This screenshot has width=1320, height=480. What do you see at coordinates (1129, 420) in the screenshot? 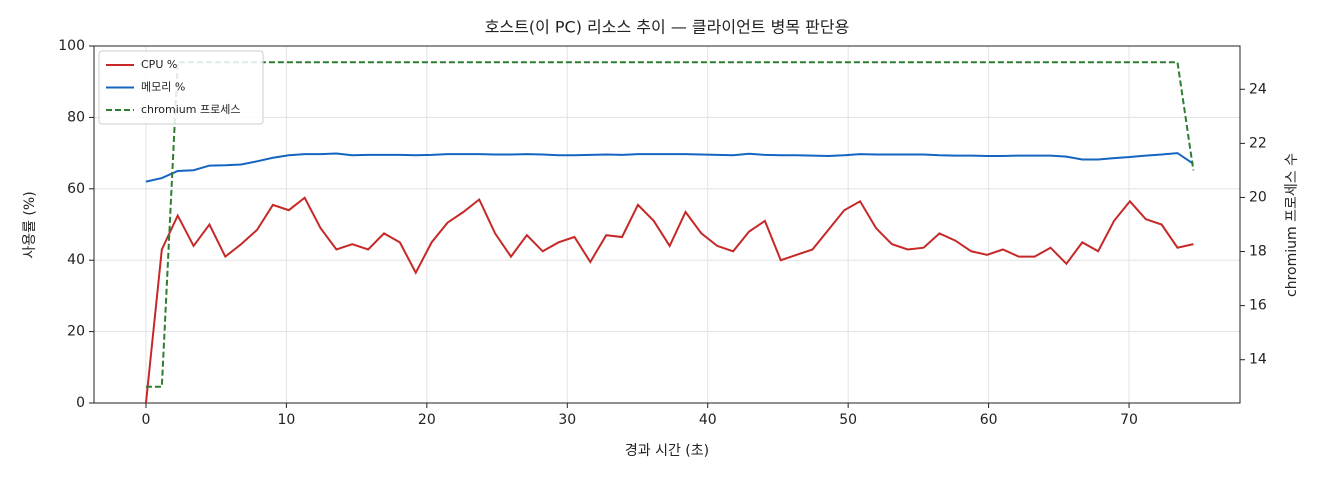
I see `x-tick-label: 70` at bounding box center [1129, 420].